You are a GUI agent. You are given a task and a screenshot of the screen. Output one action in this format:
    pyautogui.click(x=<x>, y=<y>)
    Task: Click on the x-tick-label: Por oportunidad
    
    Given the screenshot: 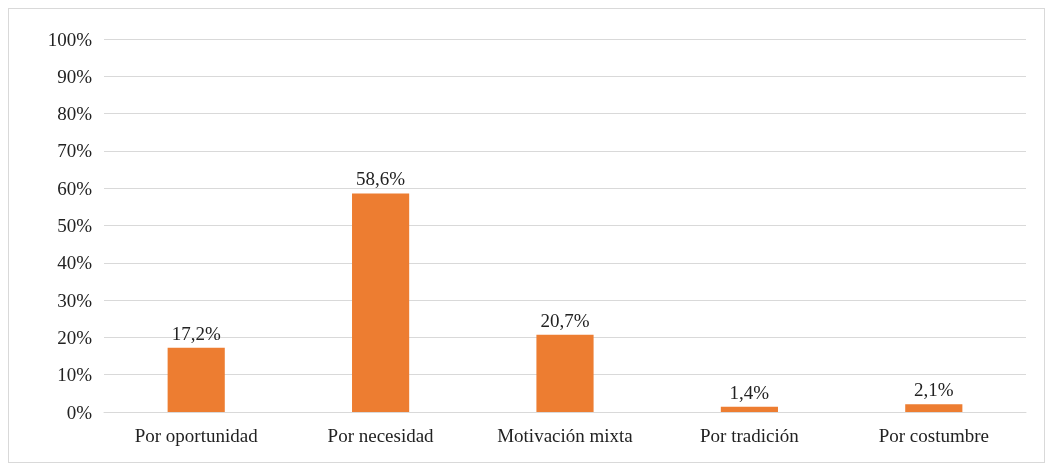 What is the action you would take?
    pyautogui.click(x=196, y=435)
    